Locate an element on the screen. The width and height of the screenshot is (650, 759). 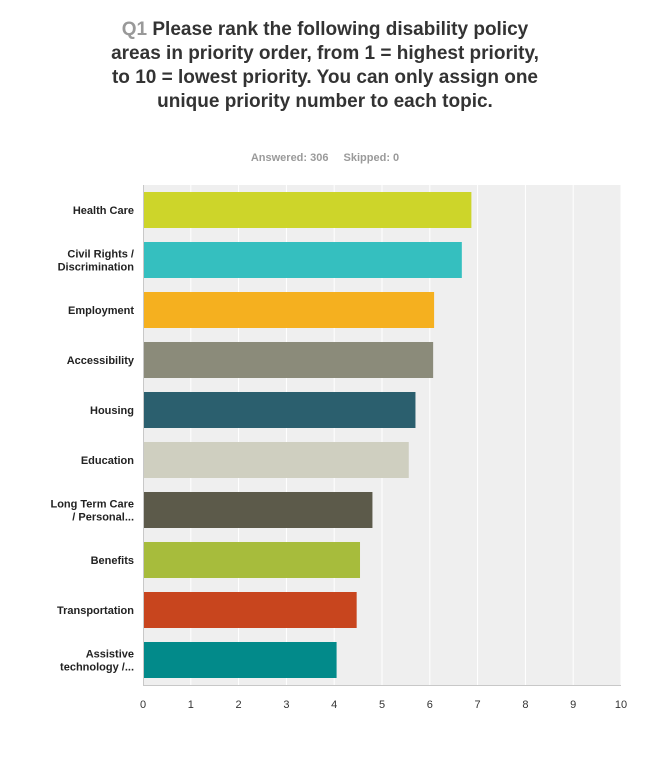
category-label: Education is located at coordinates (107, 461).